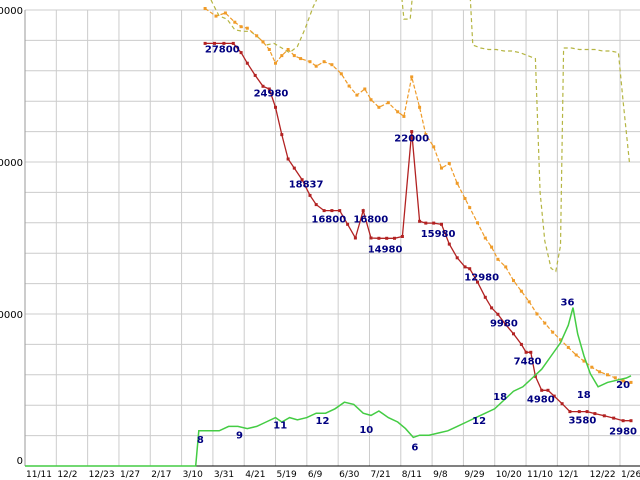 The width and height of the screenshot is (640, 480). Describe the element at coordinates (440, 475) in the screenshot. I see `svg-text: 9/8` at that location.